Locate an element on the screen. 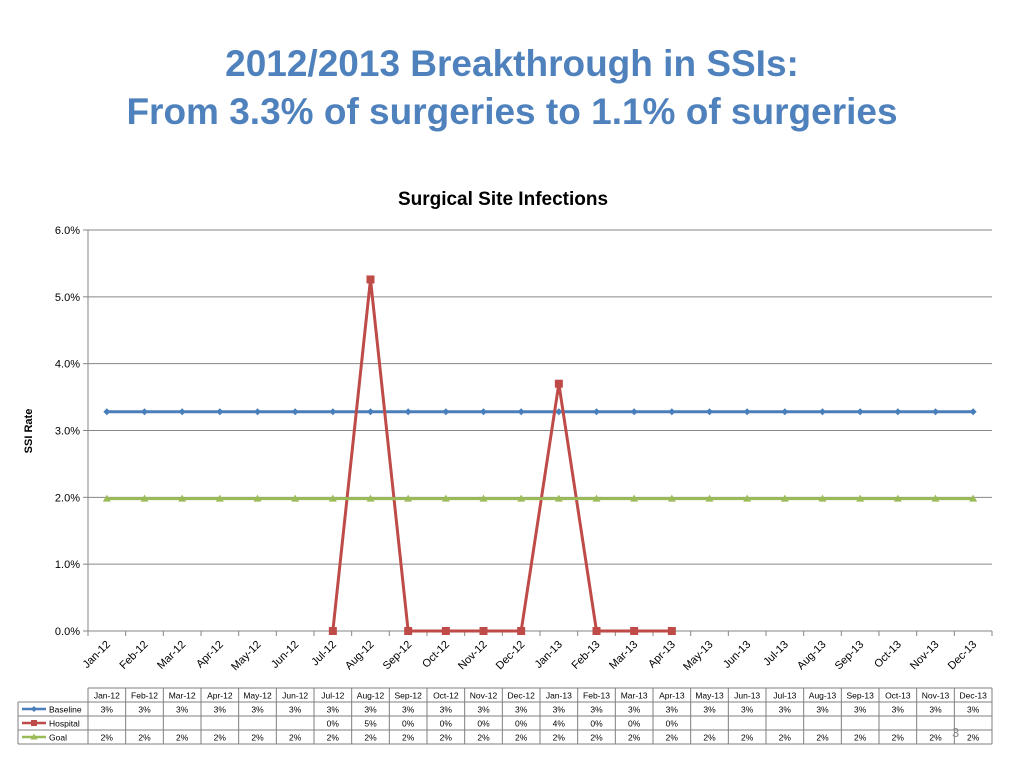 The height and width of the screenshot is (768, 1024). x-tick-label: Oct-12 is located at coordinates (436, 655).